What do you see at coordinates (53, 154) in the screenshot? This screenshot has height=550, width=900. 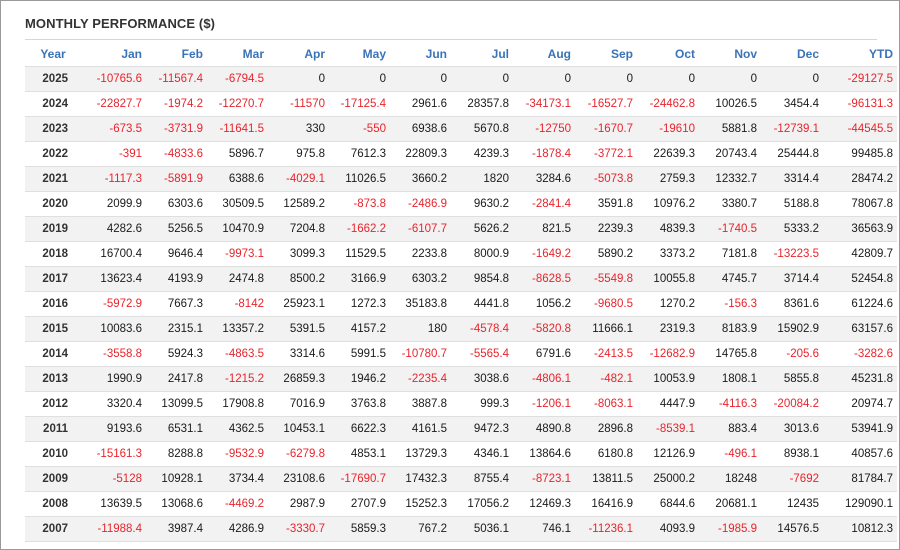 I see `year-cell: 2022` at bounding box center [53, 154].